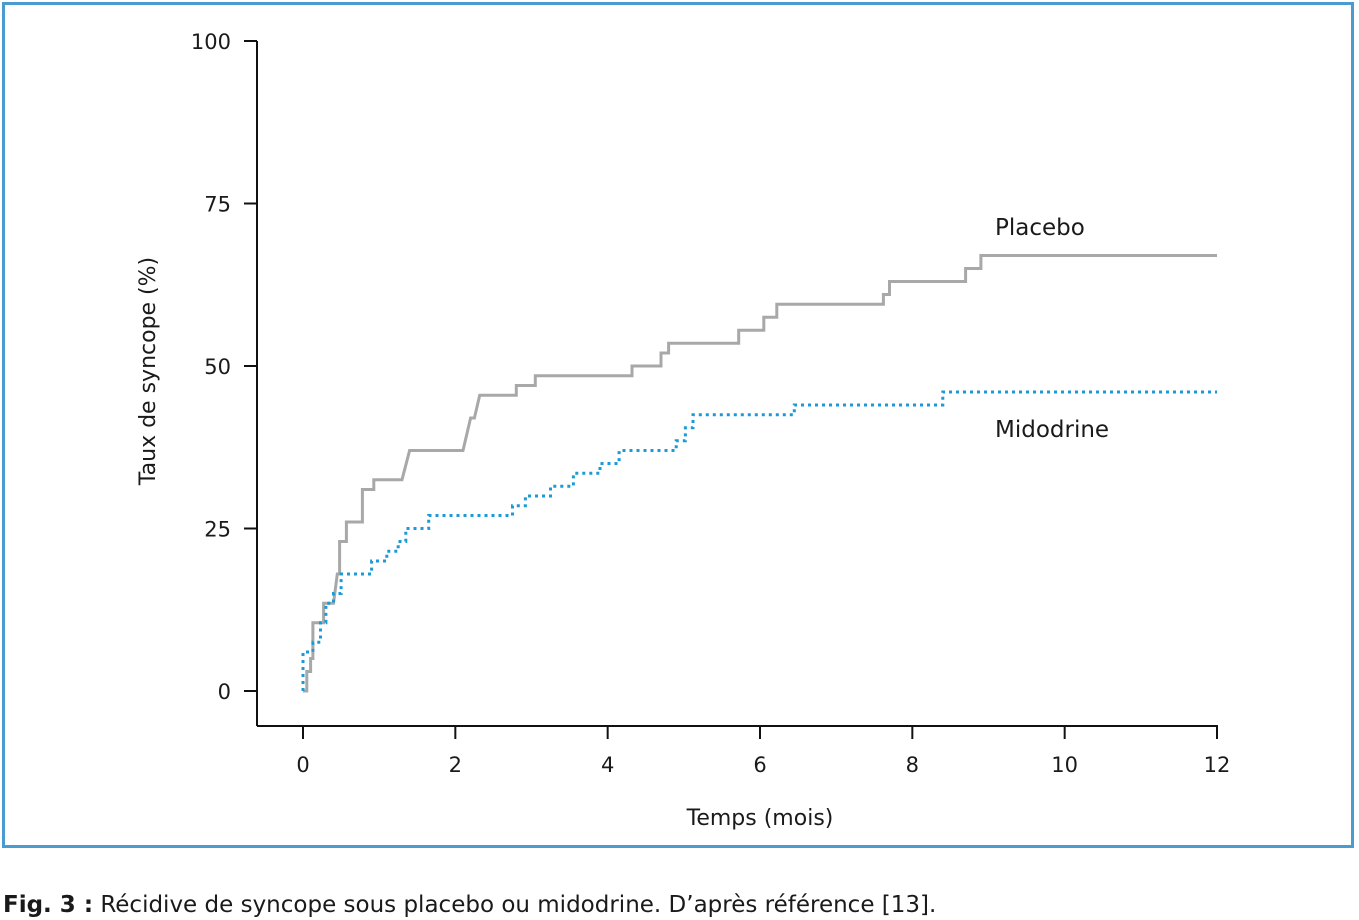  I want to click on y-tick-label: 25, so click(217, 530).